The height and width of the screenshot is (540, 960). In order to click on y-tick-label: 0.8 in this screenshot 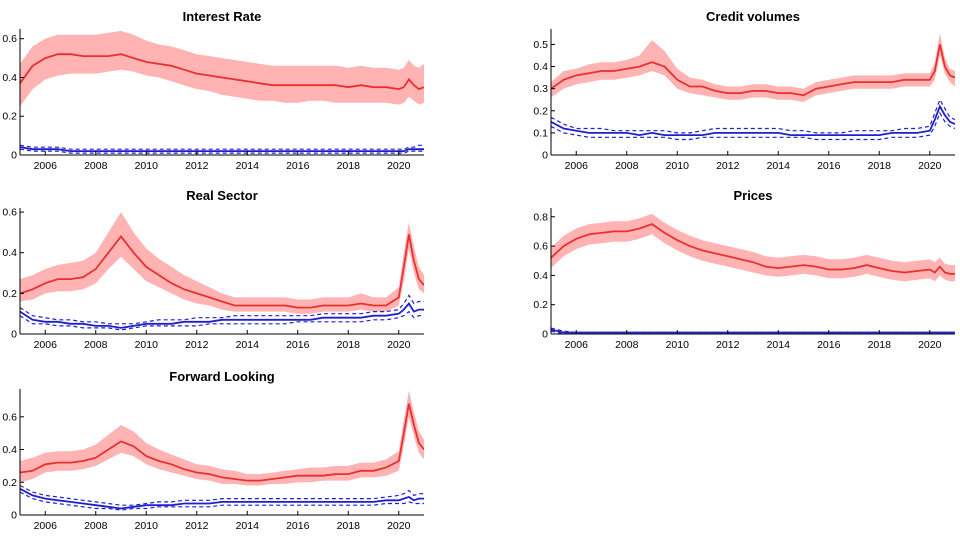, I will do `click(540, 217)`.